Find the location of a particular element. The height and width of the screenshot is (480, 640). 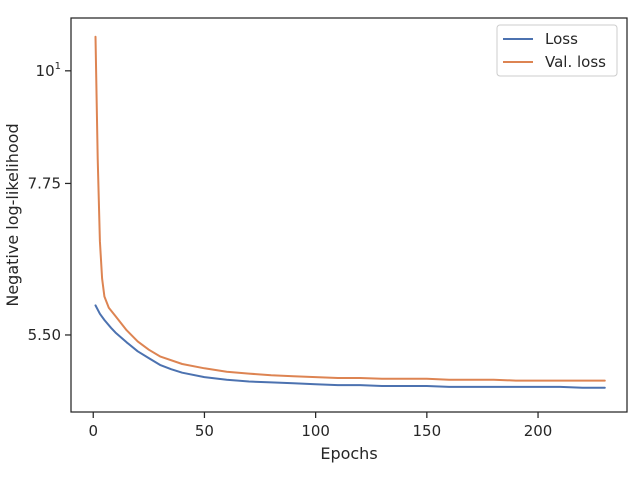

x-ticks: 0 50 100 150 200 is located at coordinates (320, 426).